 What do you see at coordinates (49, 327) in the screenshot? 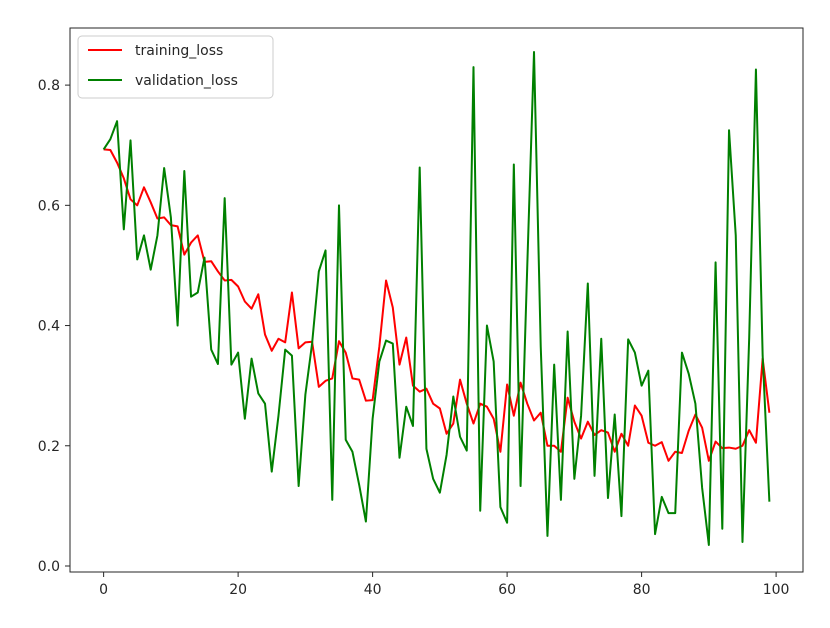
I see `y-tick-label: 0.4` at bounding box center [49, 327].